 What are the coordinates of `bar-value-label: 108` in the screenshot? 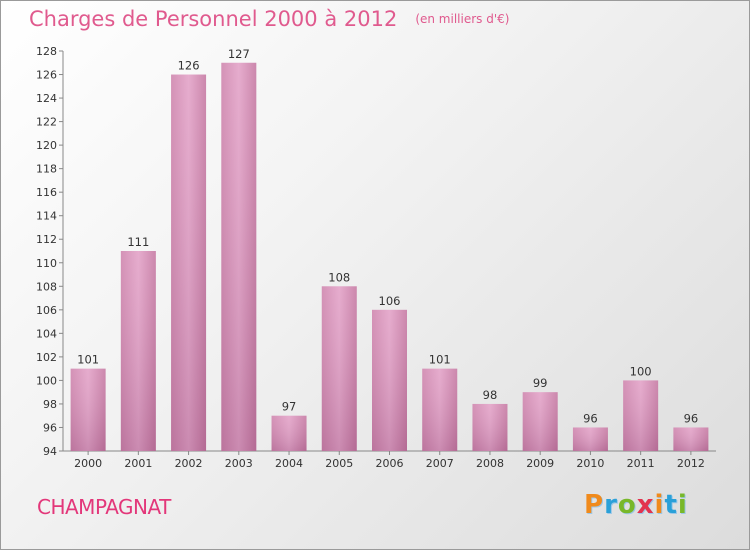 It's located at (339, 277).